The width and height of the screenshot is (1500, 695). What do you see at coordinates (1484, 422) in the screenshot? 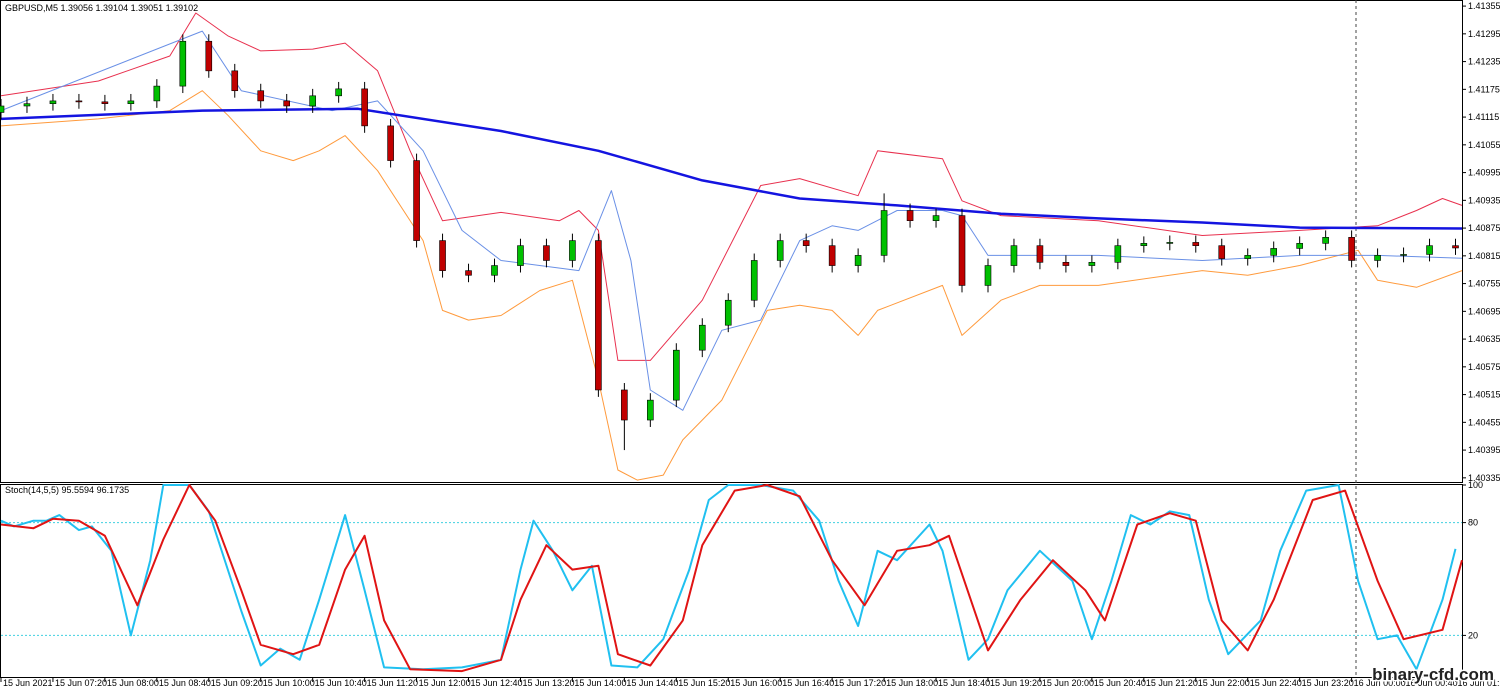
I see `y-tick-label: 1.40455` at bounding box center [1484, 422].